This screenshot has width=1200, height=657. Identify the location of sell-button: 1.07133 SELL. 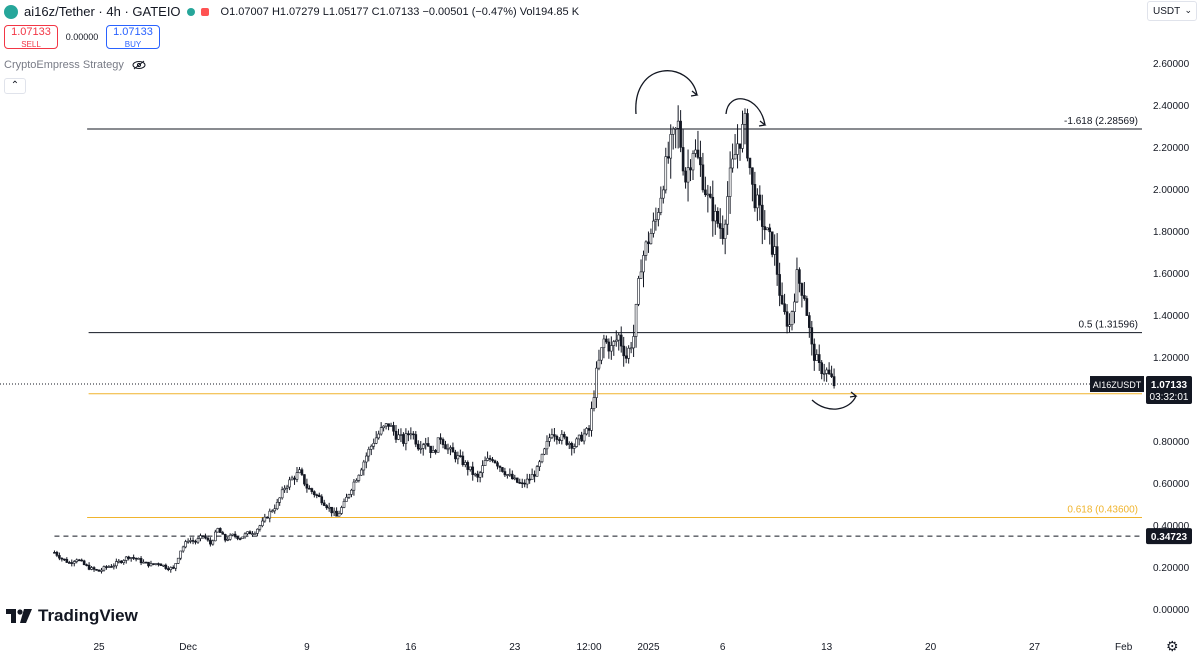
(31, 37).